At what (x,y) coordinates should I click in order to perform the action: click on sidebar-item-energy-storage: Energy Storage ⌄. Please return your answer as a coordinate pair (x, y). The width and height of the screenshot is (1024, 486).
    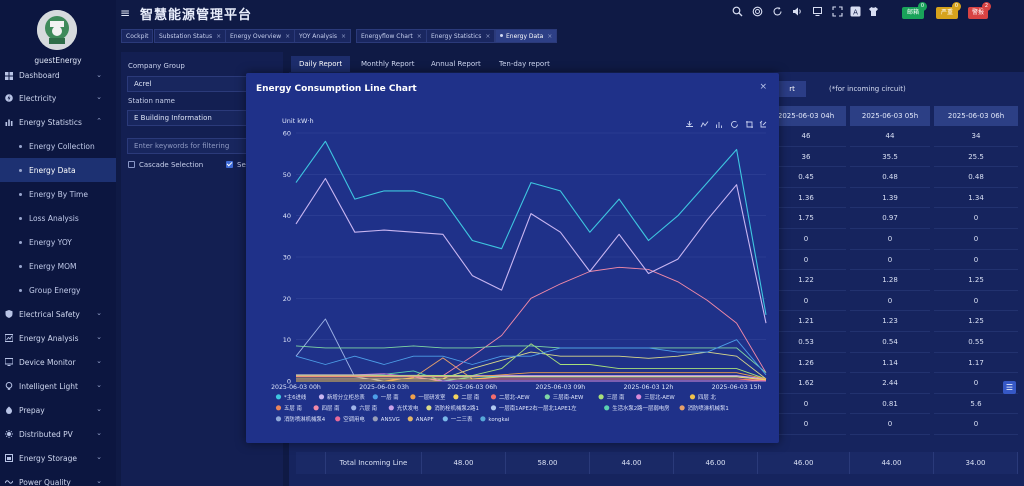
    Looking at the image, I should click on (58, 458).